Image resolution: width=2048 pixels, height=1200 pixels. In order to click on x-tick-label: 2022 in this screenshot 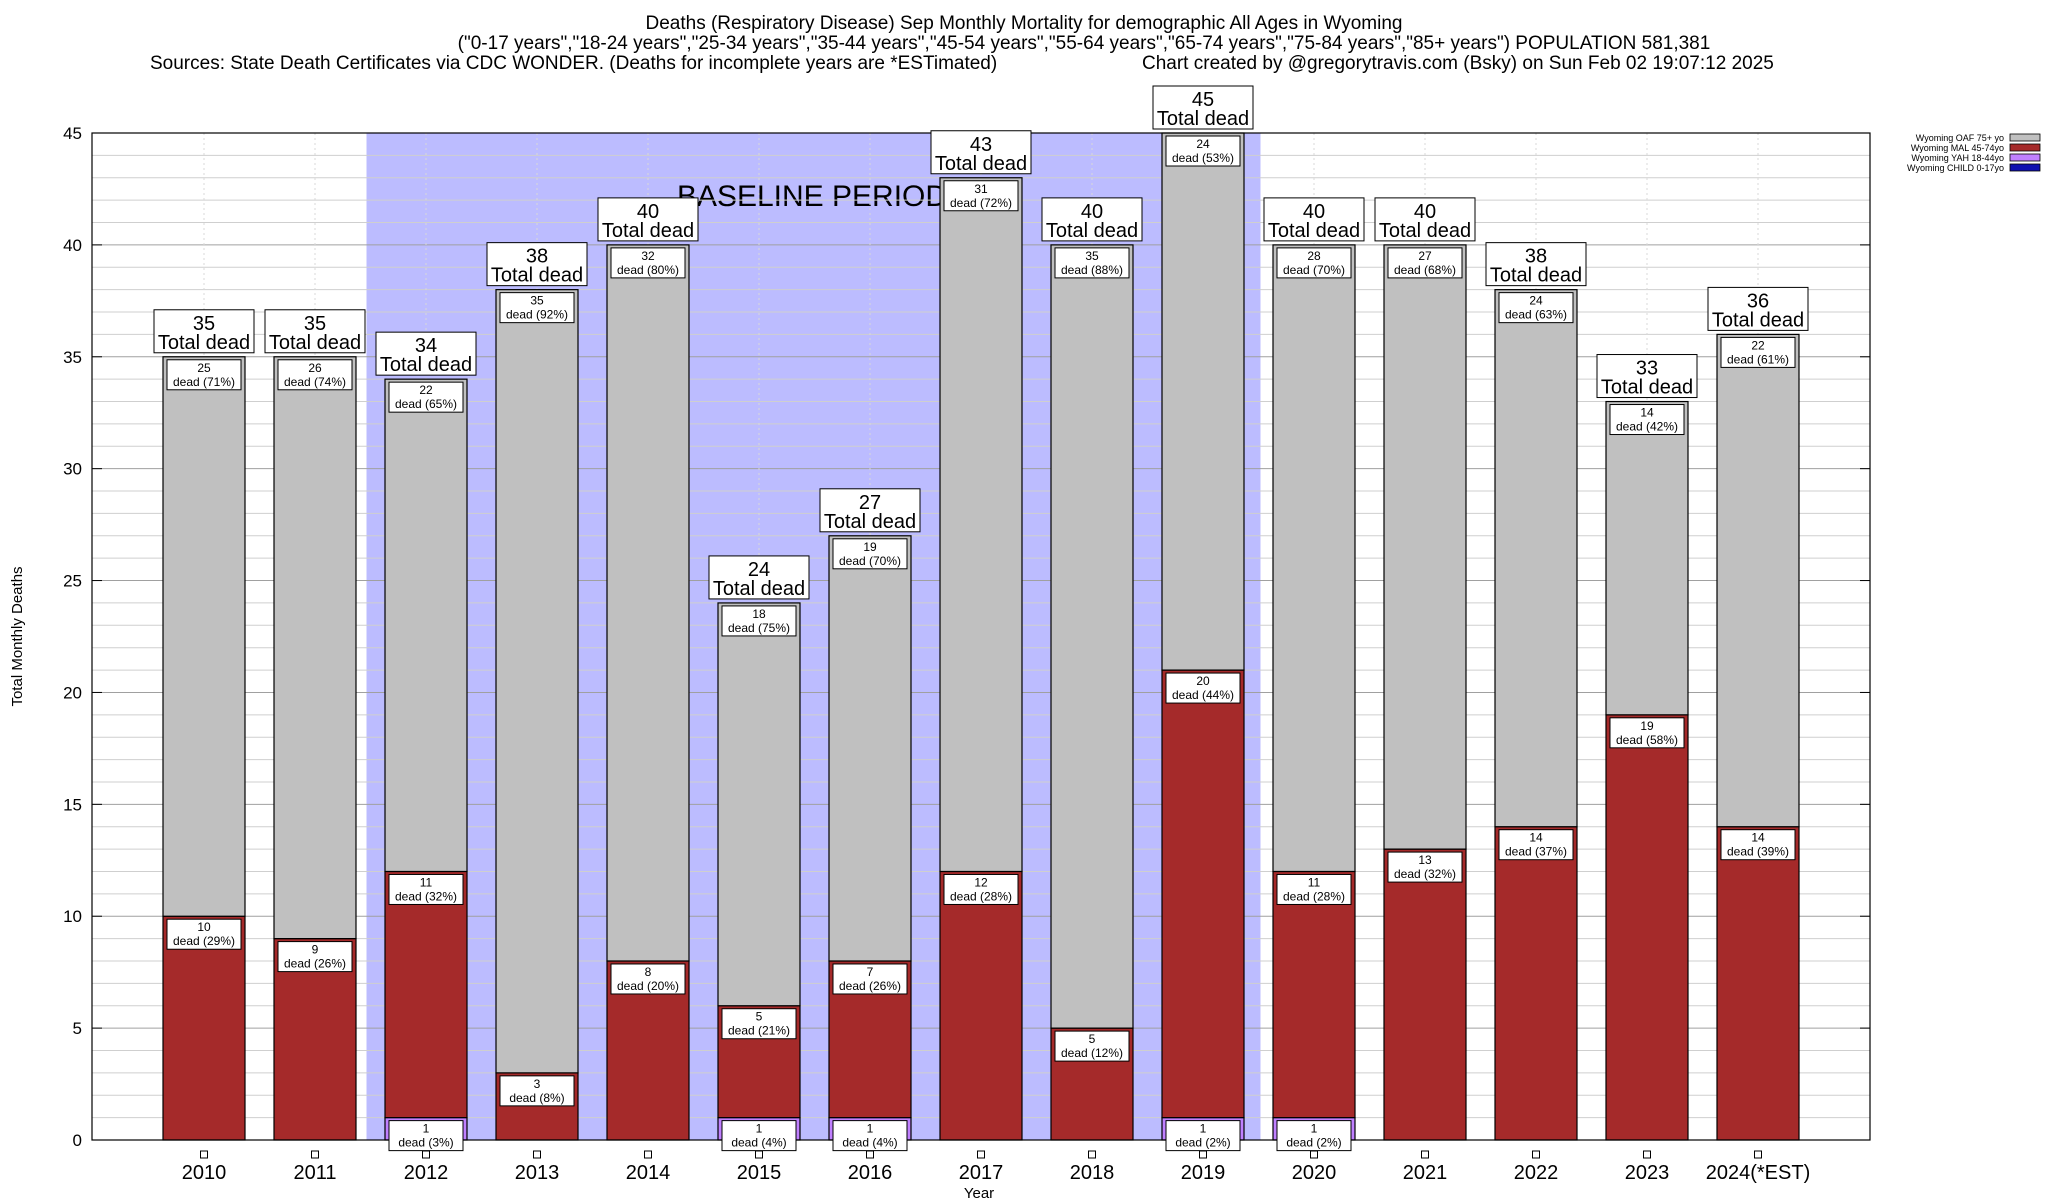, I will do `click(1536, 1173)`.